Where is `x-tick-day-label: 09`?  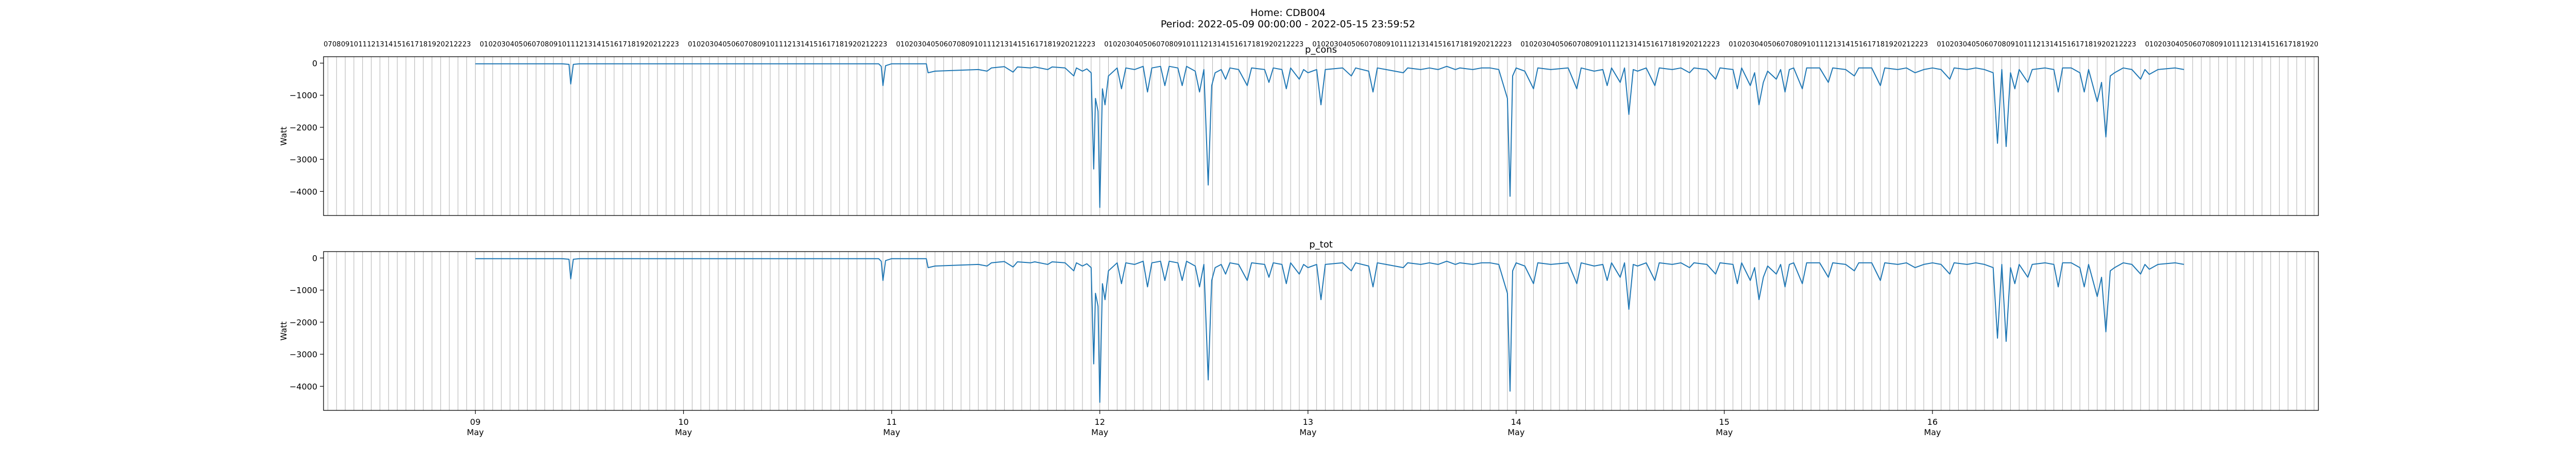 x-tick-day-label: 09 is located at coordinates (475, 422).